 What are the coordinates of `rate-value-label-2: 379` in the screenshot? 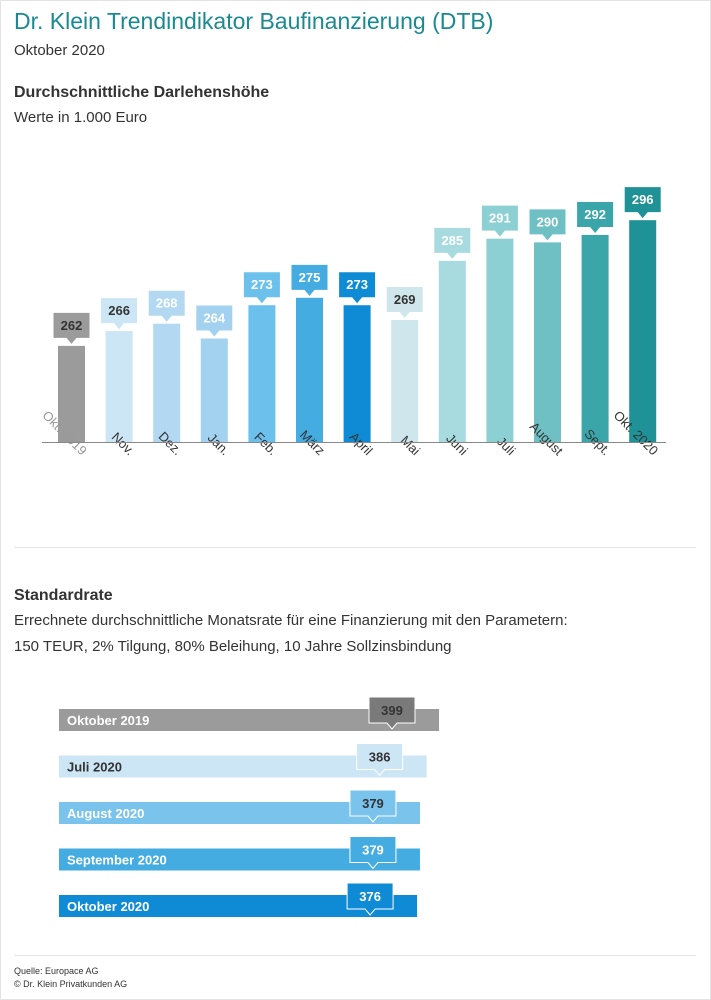 It's located at (373, 803).